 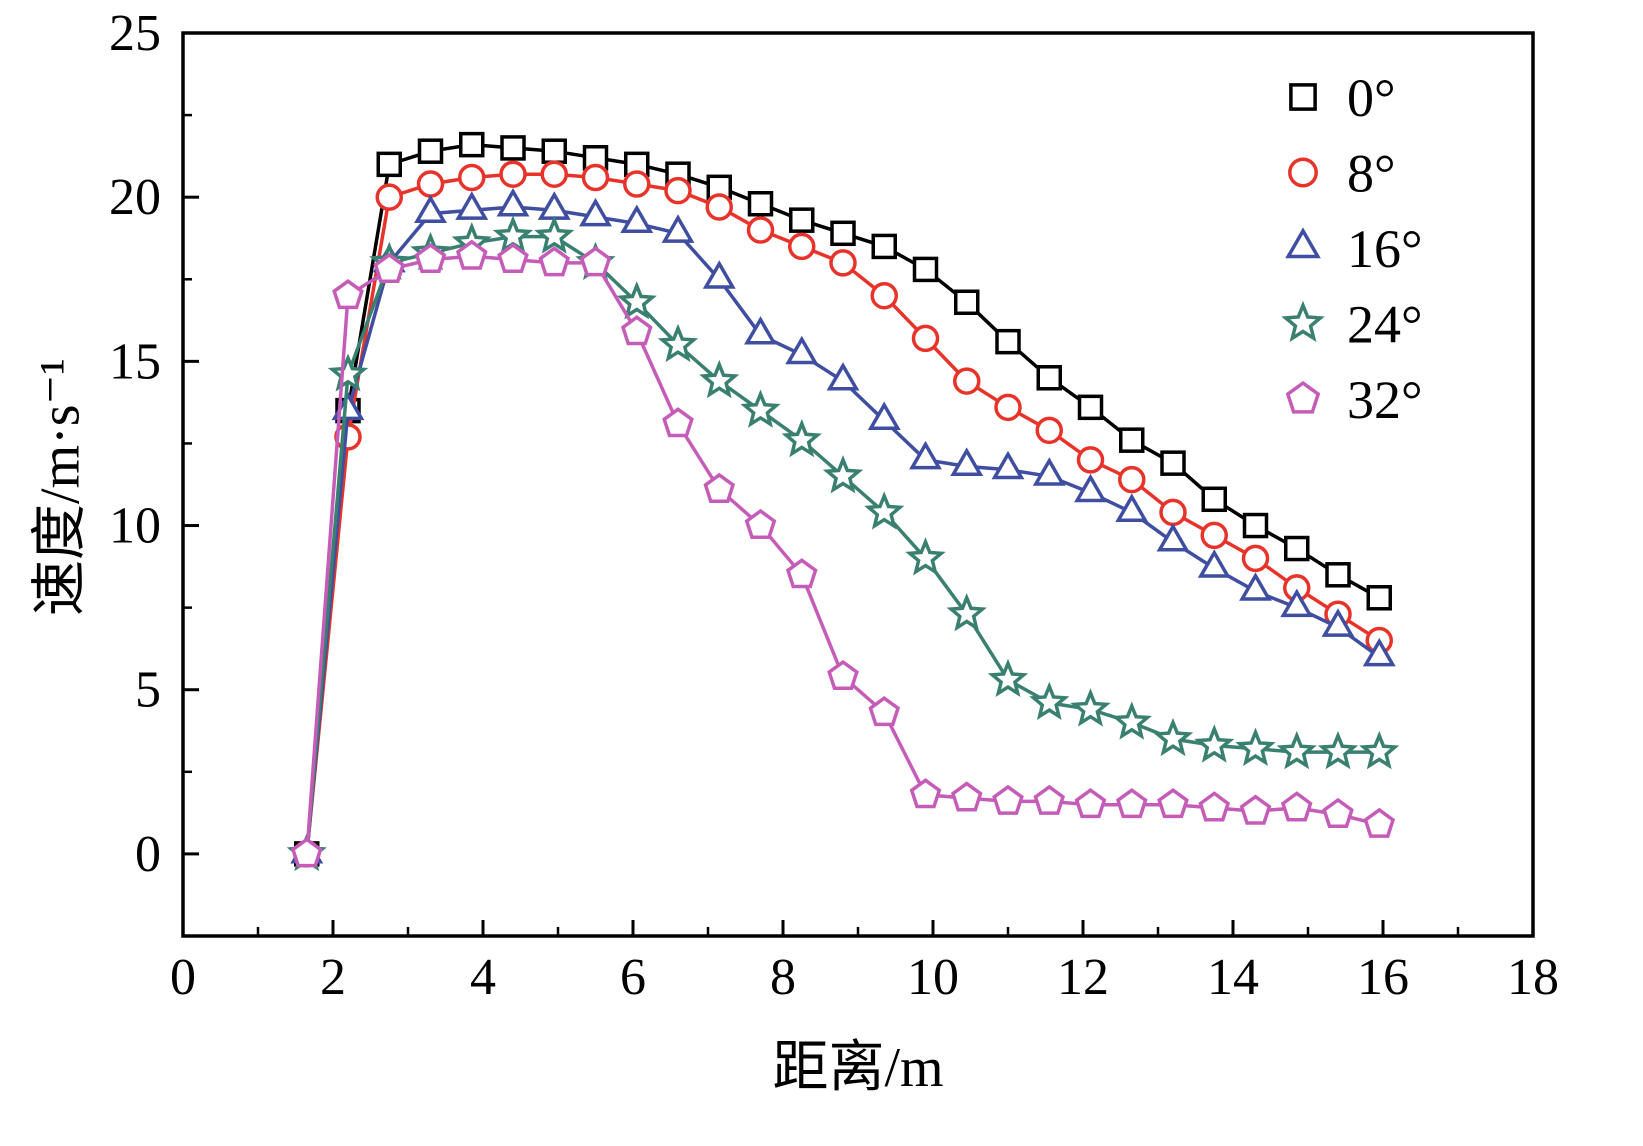 What do you see at coordinates (1354, 400) in the screenshot?
I see `legend-item-32°: 32°` at bounding box center [1354, 400].